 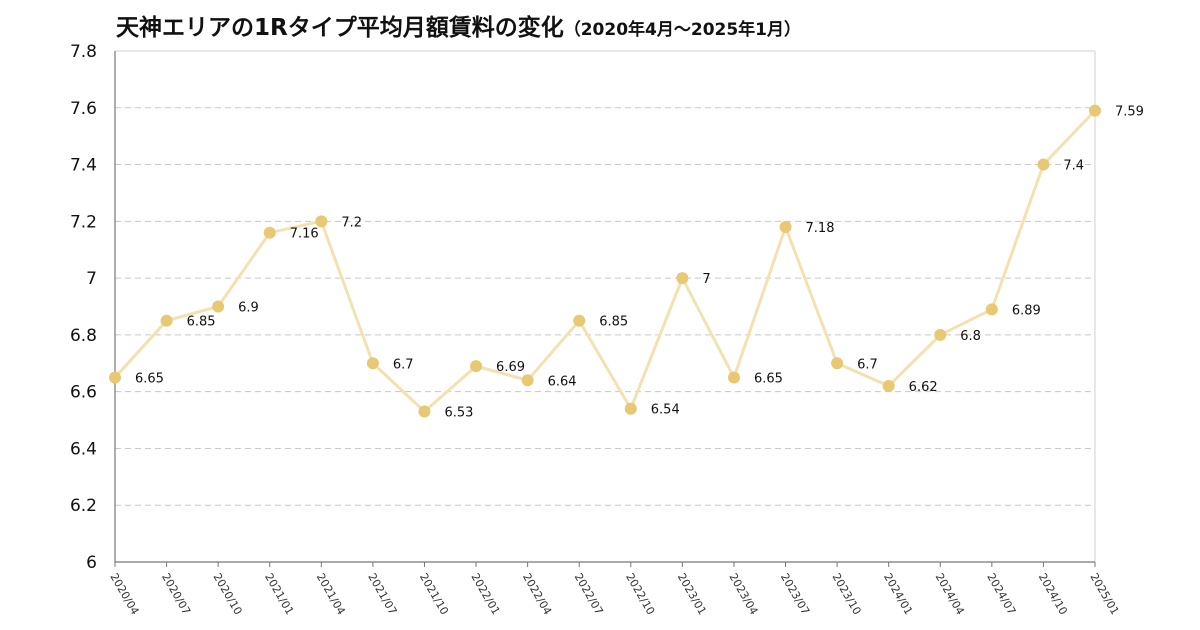 What do you see at coordinates (510, 367) in the screenshot?
I see `data-label: 6.69` at bounding box center [510, 367].